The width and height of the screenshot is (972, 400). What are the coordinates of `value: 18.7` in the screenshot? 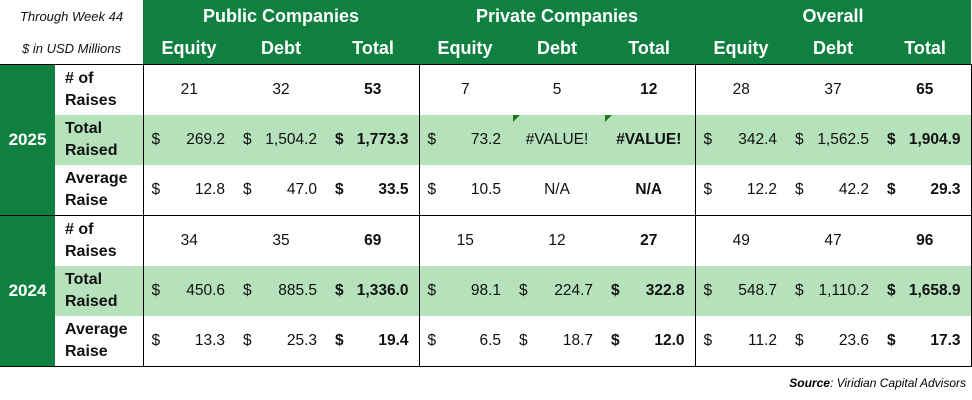 It's located at (578, 340).